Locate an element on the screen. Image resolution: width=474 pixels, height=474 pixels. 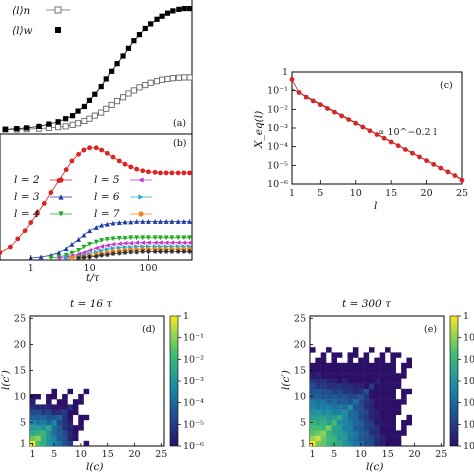
panel-c-ytick-label-3: 10⁻³ is located at coordinates (277, 128).